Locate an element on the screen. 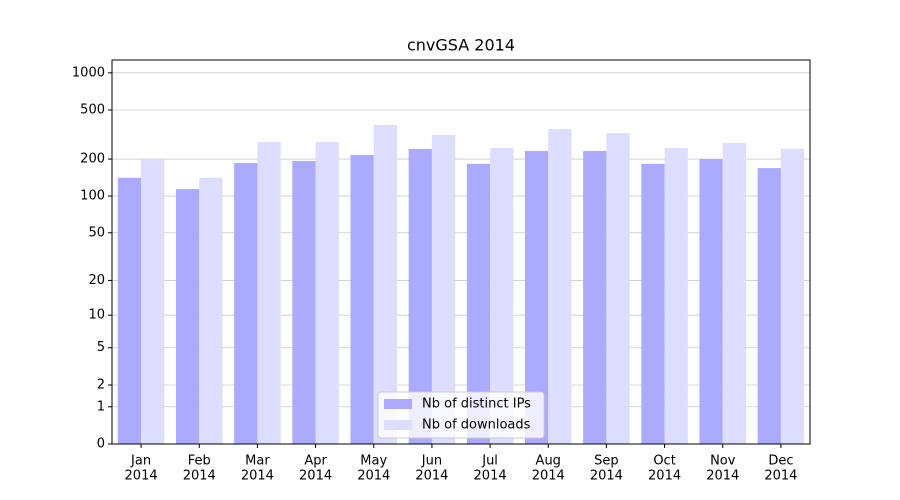  x-tick-label: Jul is located at coordinates (489, 461).